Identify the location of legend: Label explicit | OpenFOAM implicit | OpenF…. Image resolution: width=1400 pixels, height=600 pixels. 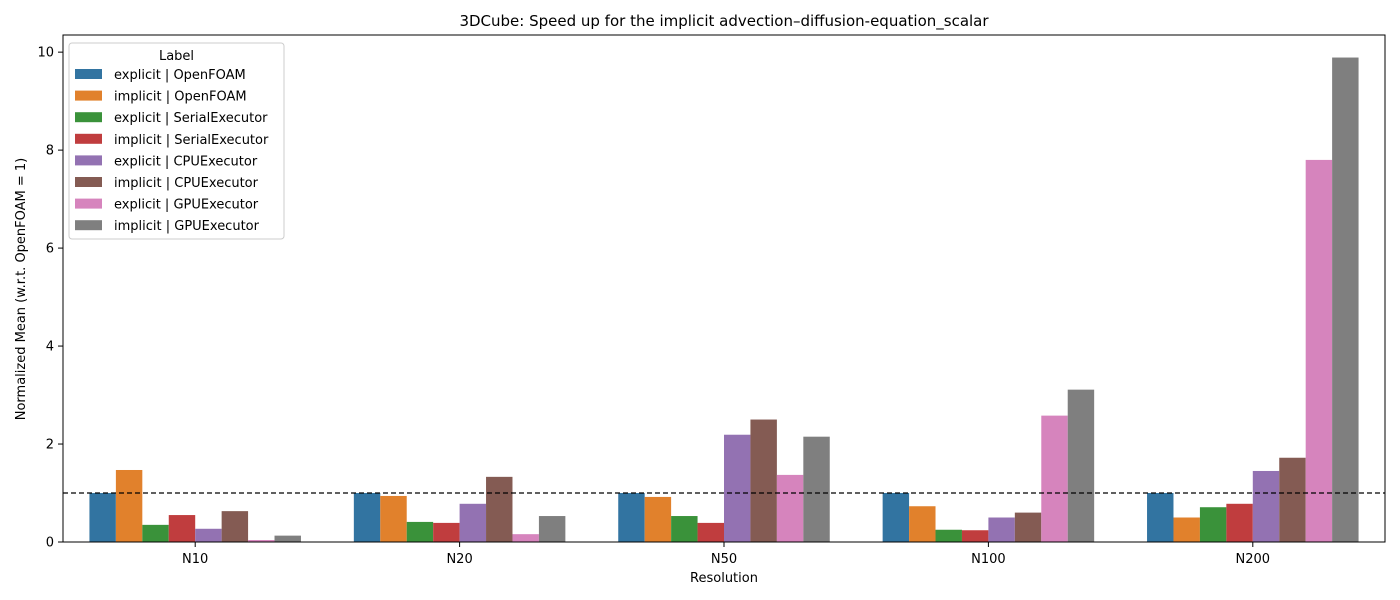
(176, 141).